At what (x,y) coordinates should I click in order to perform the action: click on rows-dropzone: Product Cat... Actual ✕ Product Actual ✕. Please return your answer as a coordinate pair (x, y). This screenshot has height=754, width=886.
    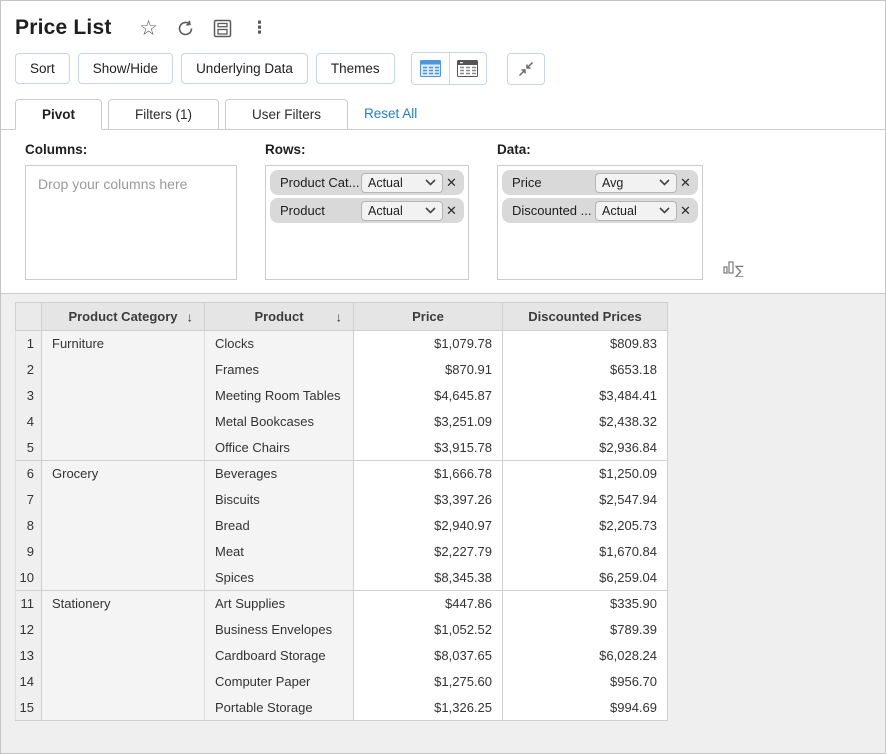
    Looking at the image, I should click on (367, 222).